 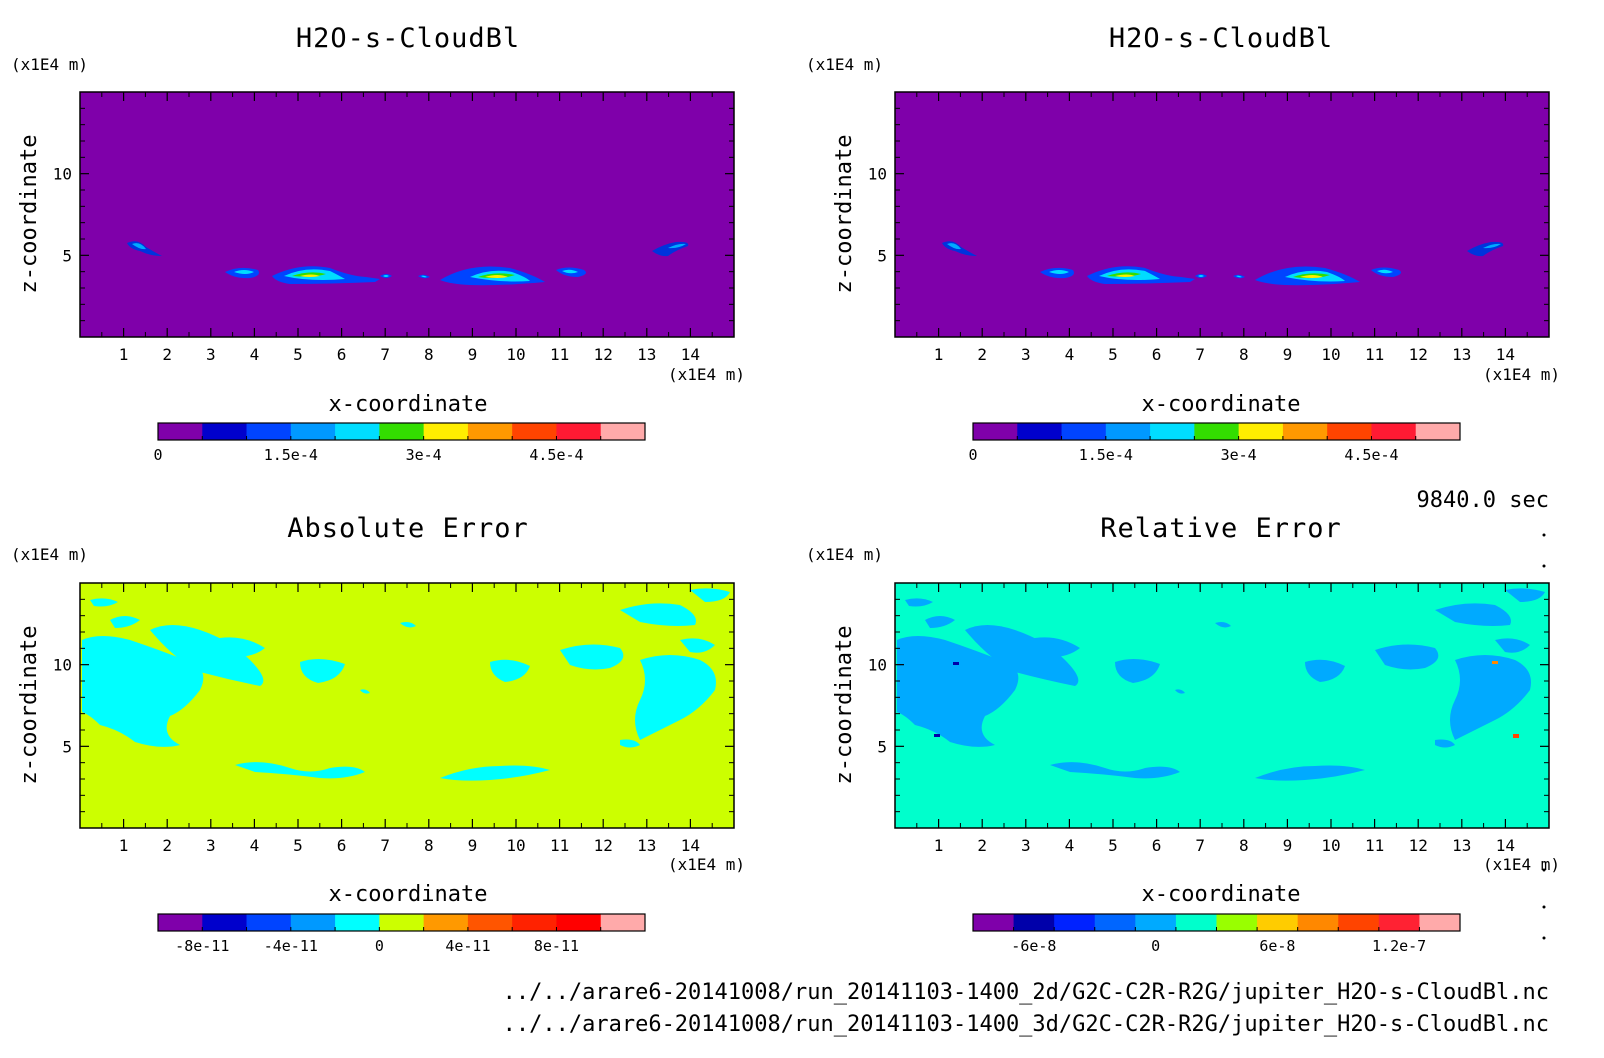 I want to click on panel-title: Absolute Error, so click(x=408, y=528).